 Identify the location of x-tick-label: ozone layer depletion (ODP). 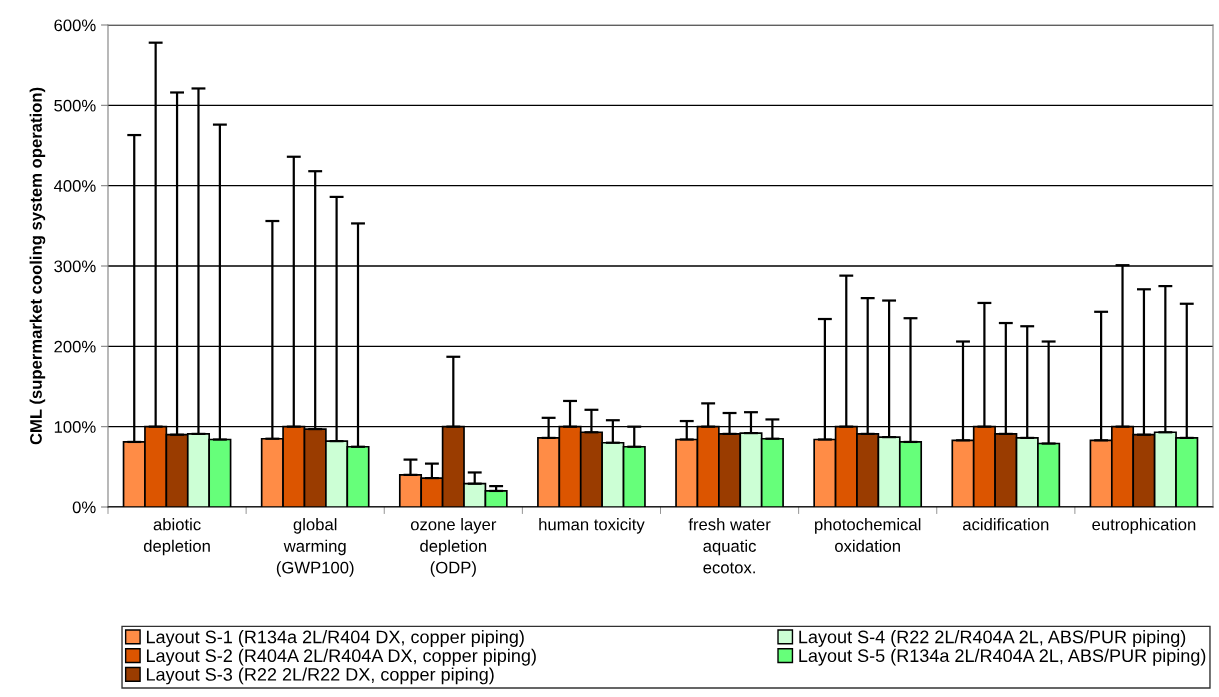
(453, 547).